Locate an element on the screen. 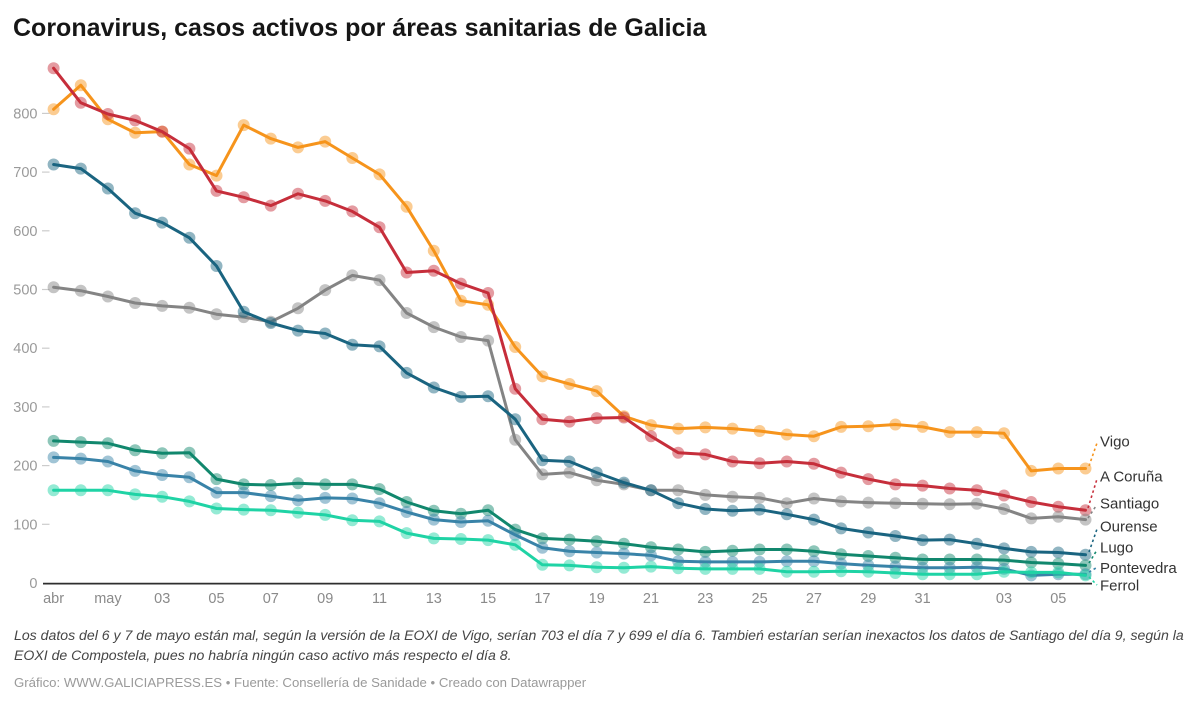 The image size is (1199, 714). svg-text: 27 is located at coordinates (814, 599).